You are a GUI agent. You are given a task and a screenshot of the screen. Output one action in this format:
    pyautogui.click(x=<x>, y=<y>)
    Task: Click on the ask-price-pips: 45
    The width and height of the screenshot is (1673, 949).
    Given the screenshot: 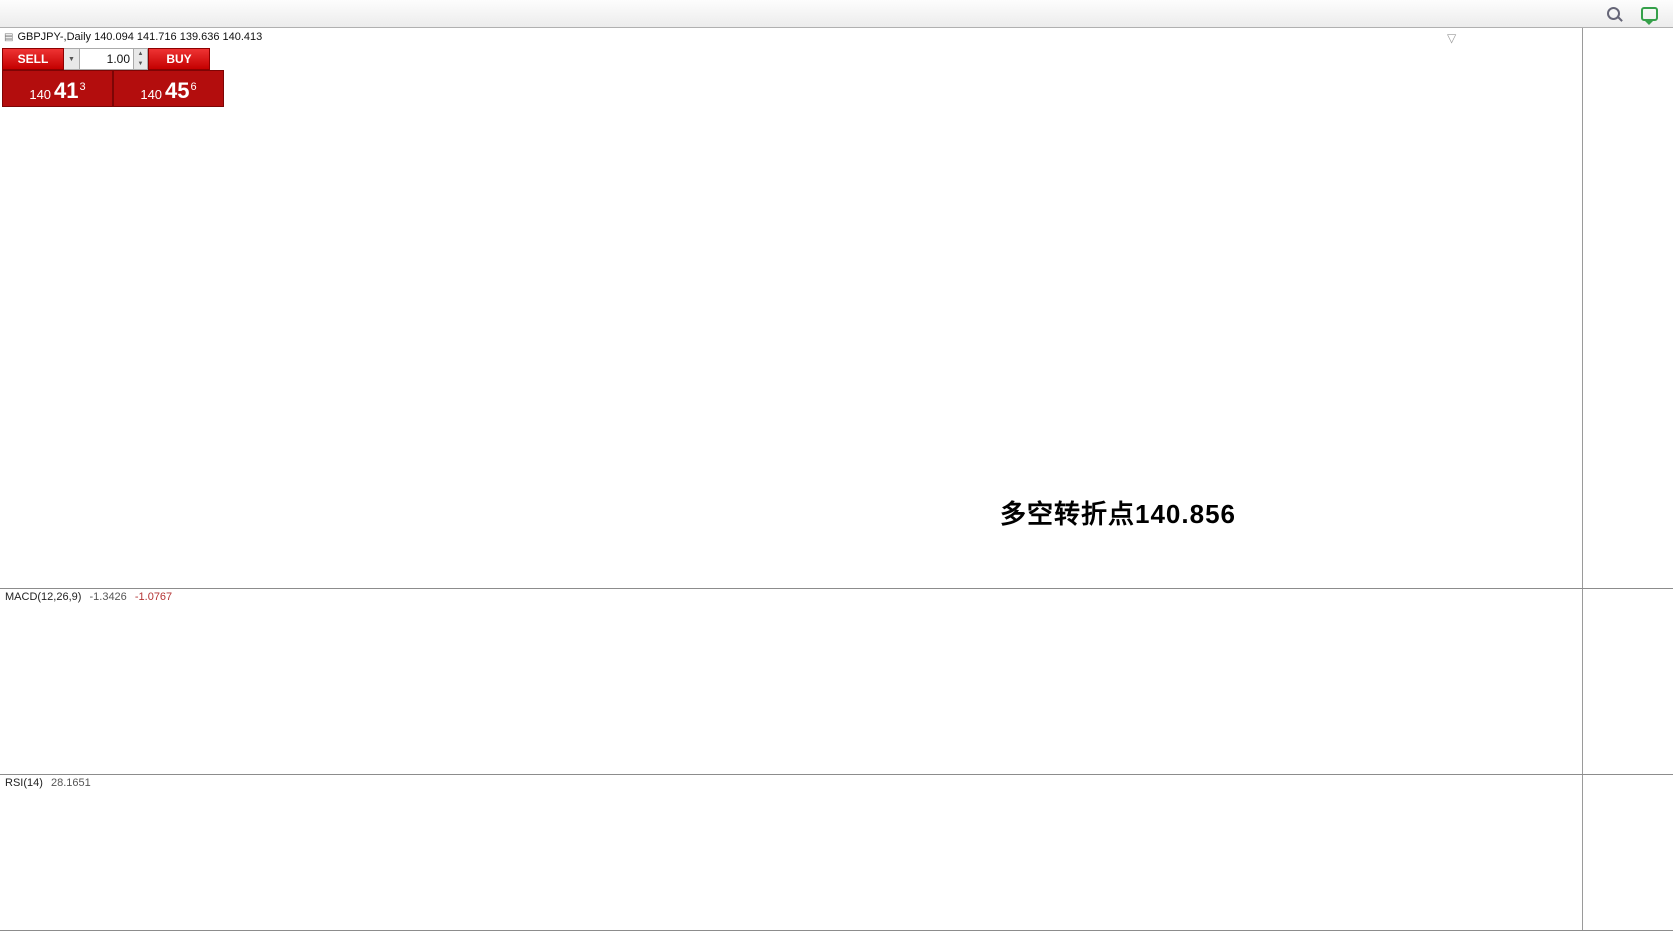 What is the action you would take?
    pyautogui.click(x=177, y=90)
    